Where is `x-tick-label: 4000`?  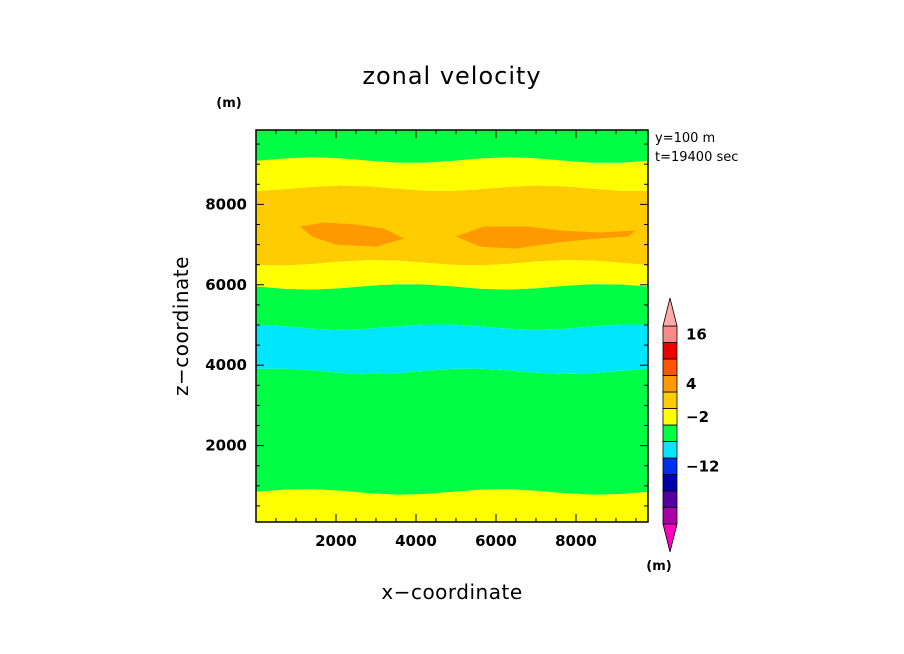
x-tick-label: 4000 is located at coordinates (416, 541).